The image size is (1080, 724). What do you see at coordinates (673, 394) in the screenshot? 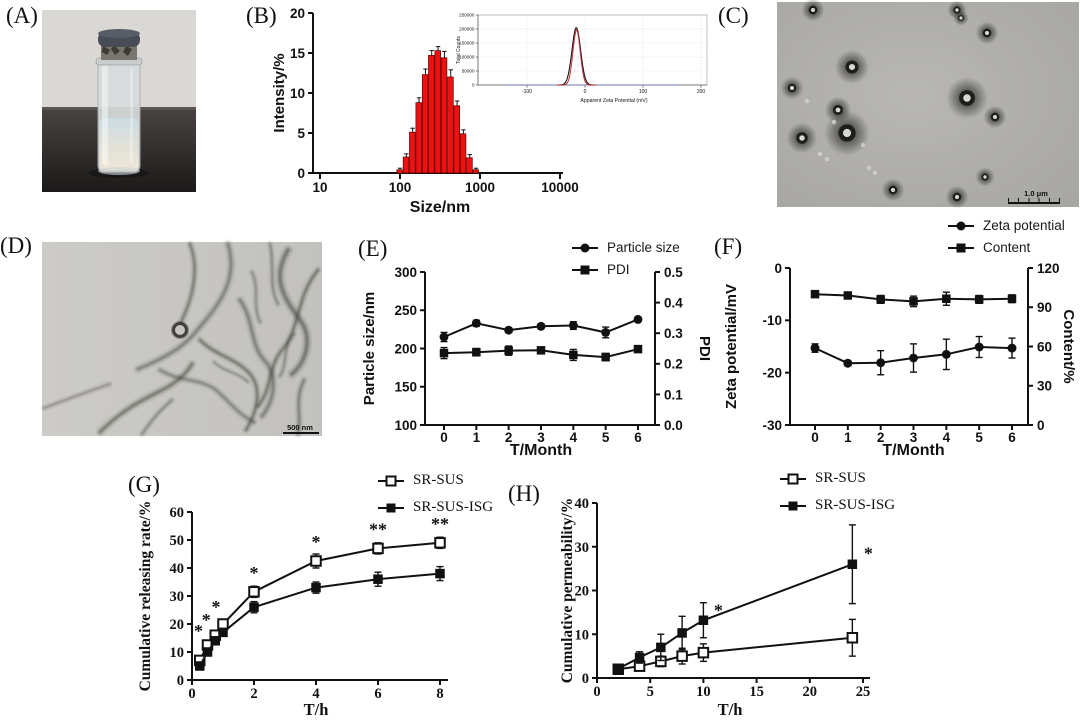
I see `svg-text: 0.1` at bounding box center [673, 394].